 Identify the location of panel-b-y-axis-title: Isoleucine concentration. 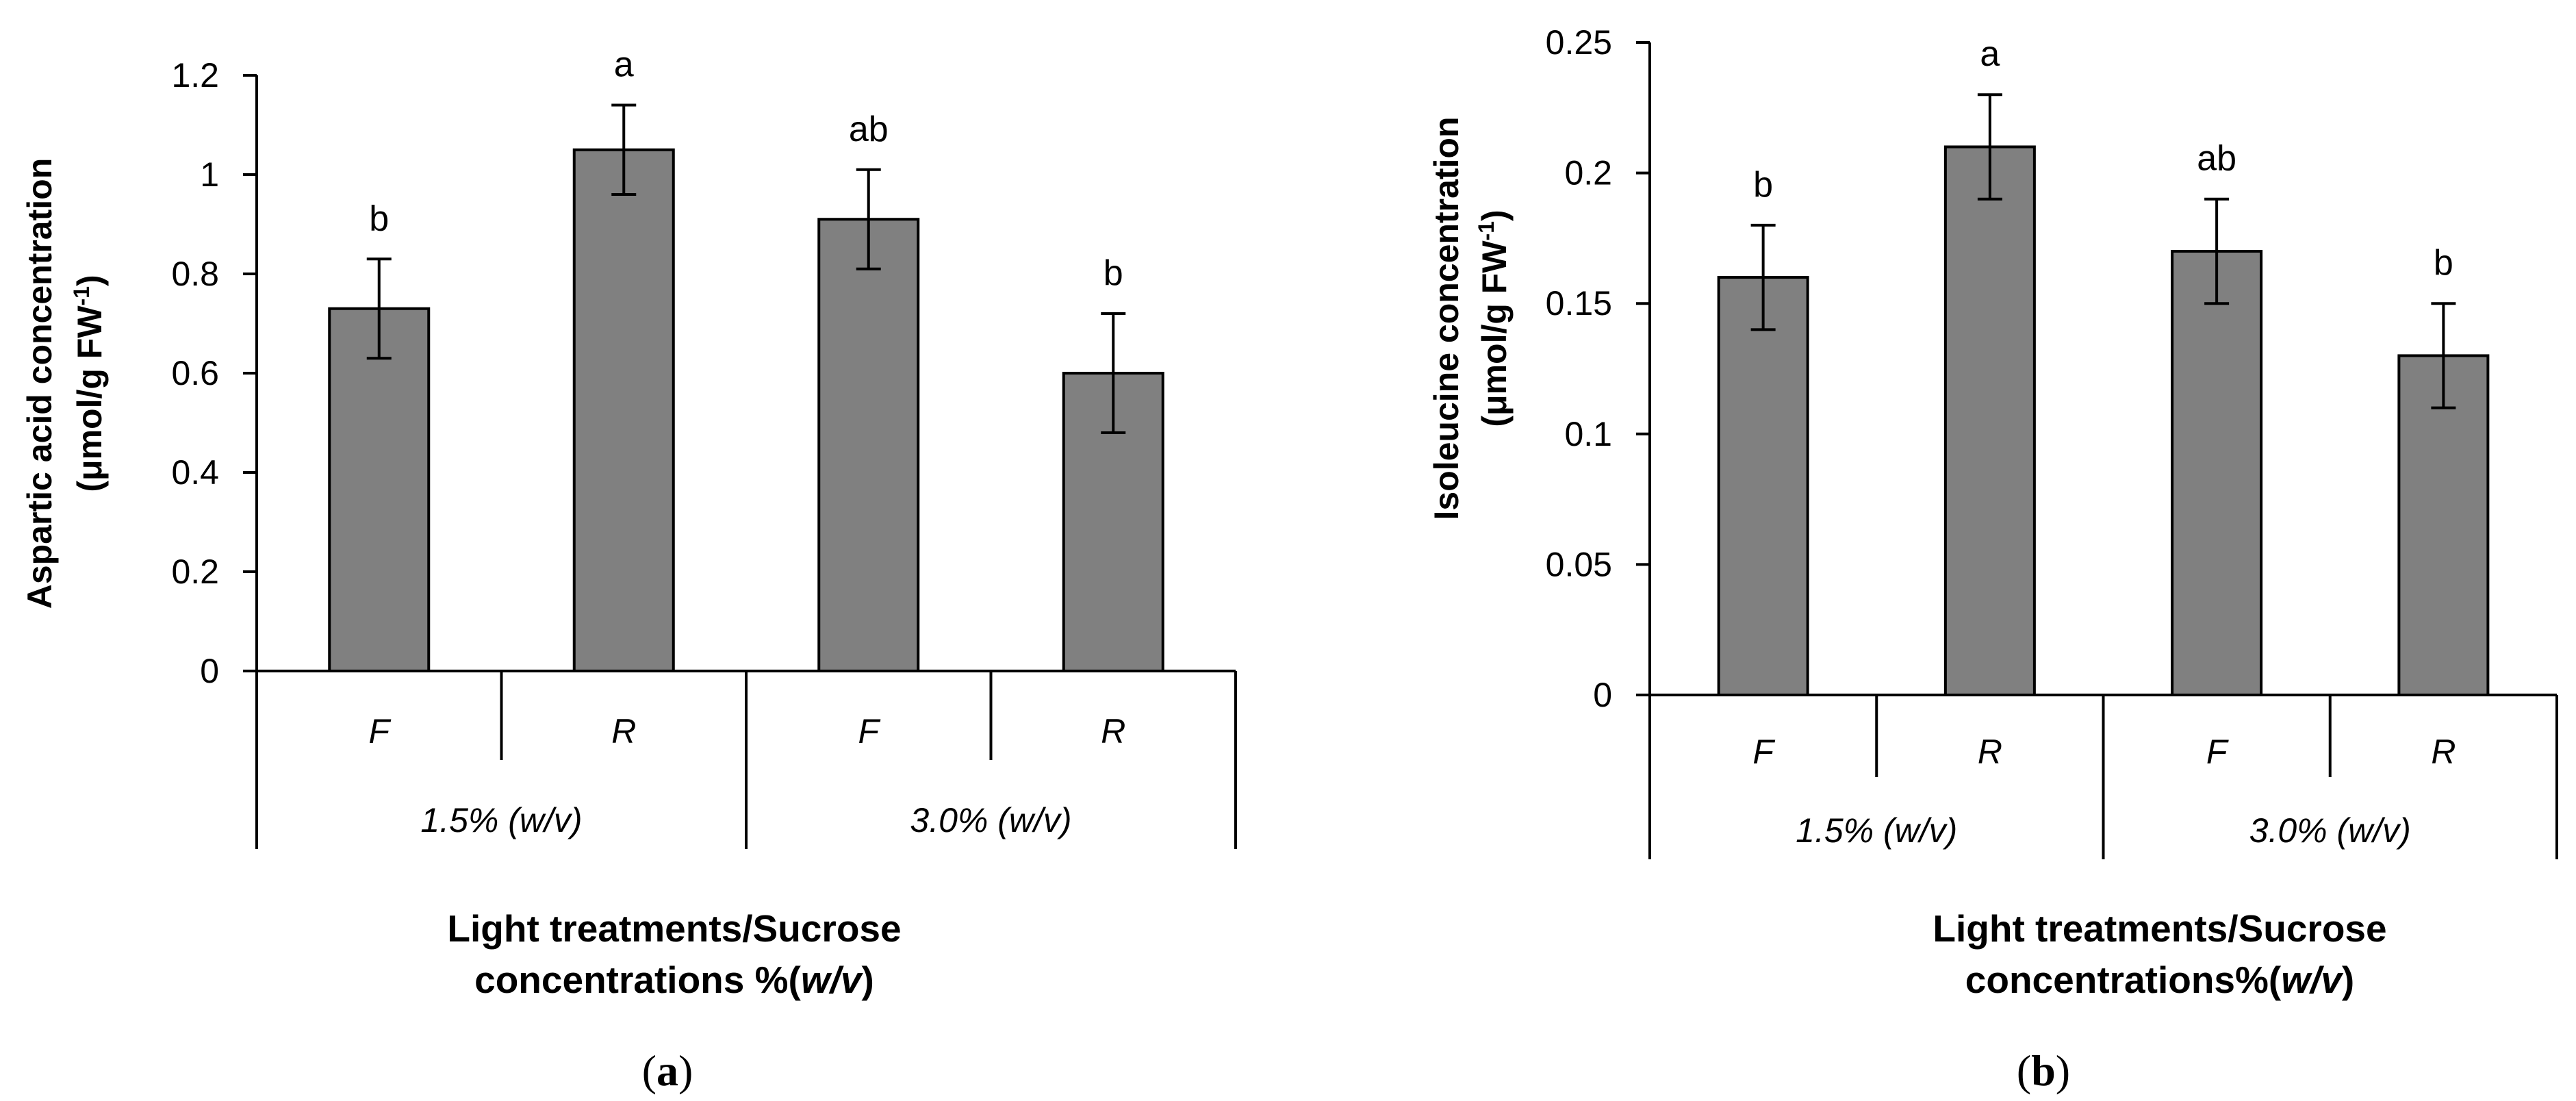
(1446, 318).